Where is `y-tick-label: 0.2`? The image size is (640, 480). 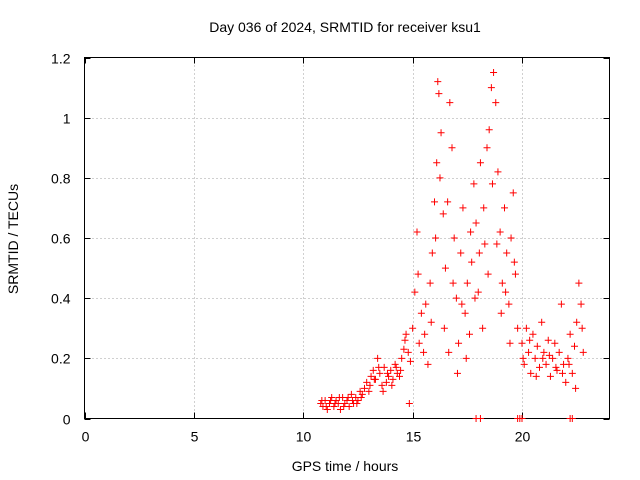 y-tick-label: 0.2 is located at coordinates (61, 359).